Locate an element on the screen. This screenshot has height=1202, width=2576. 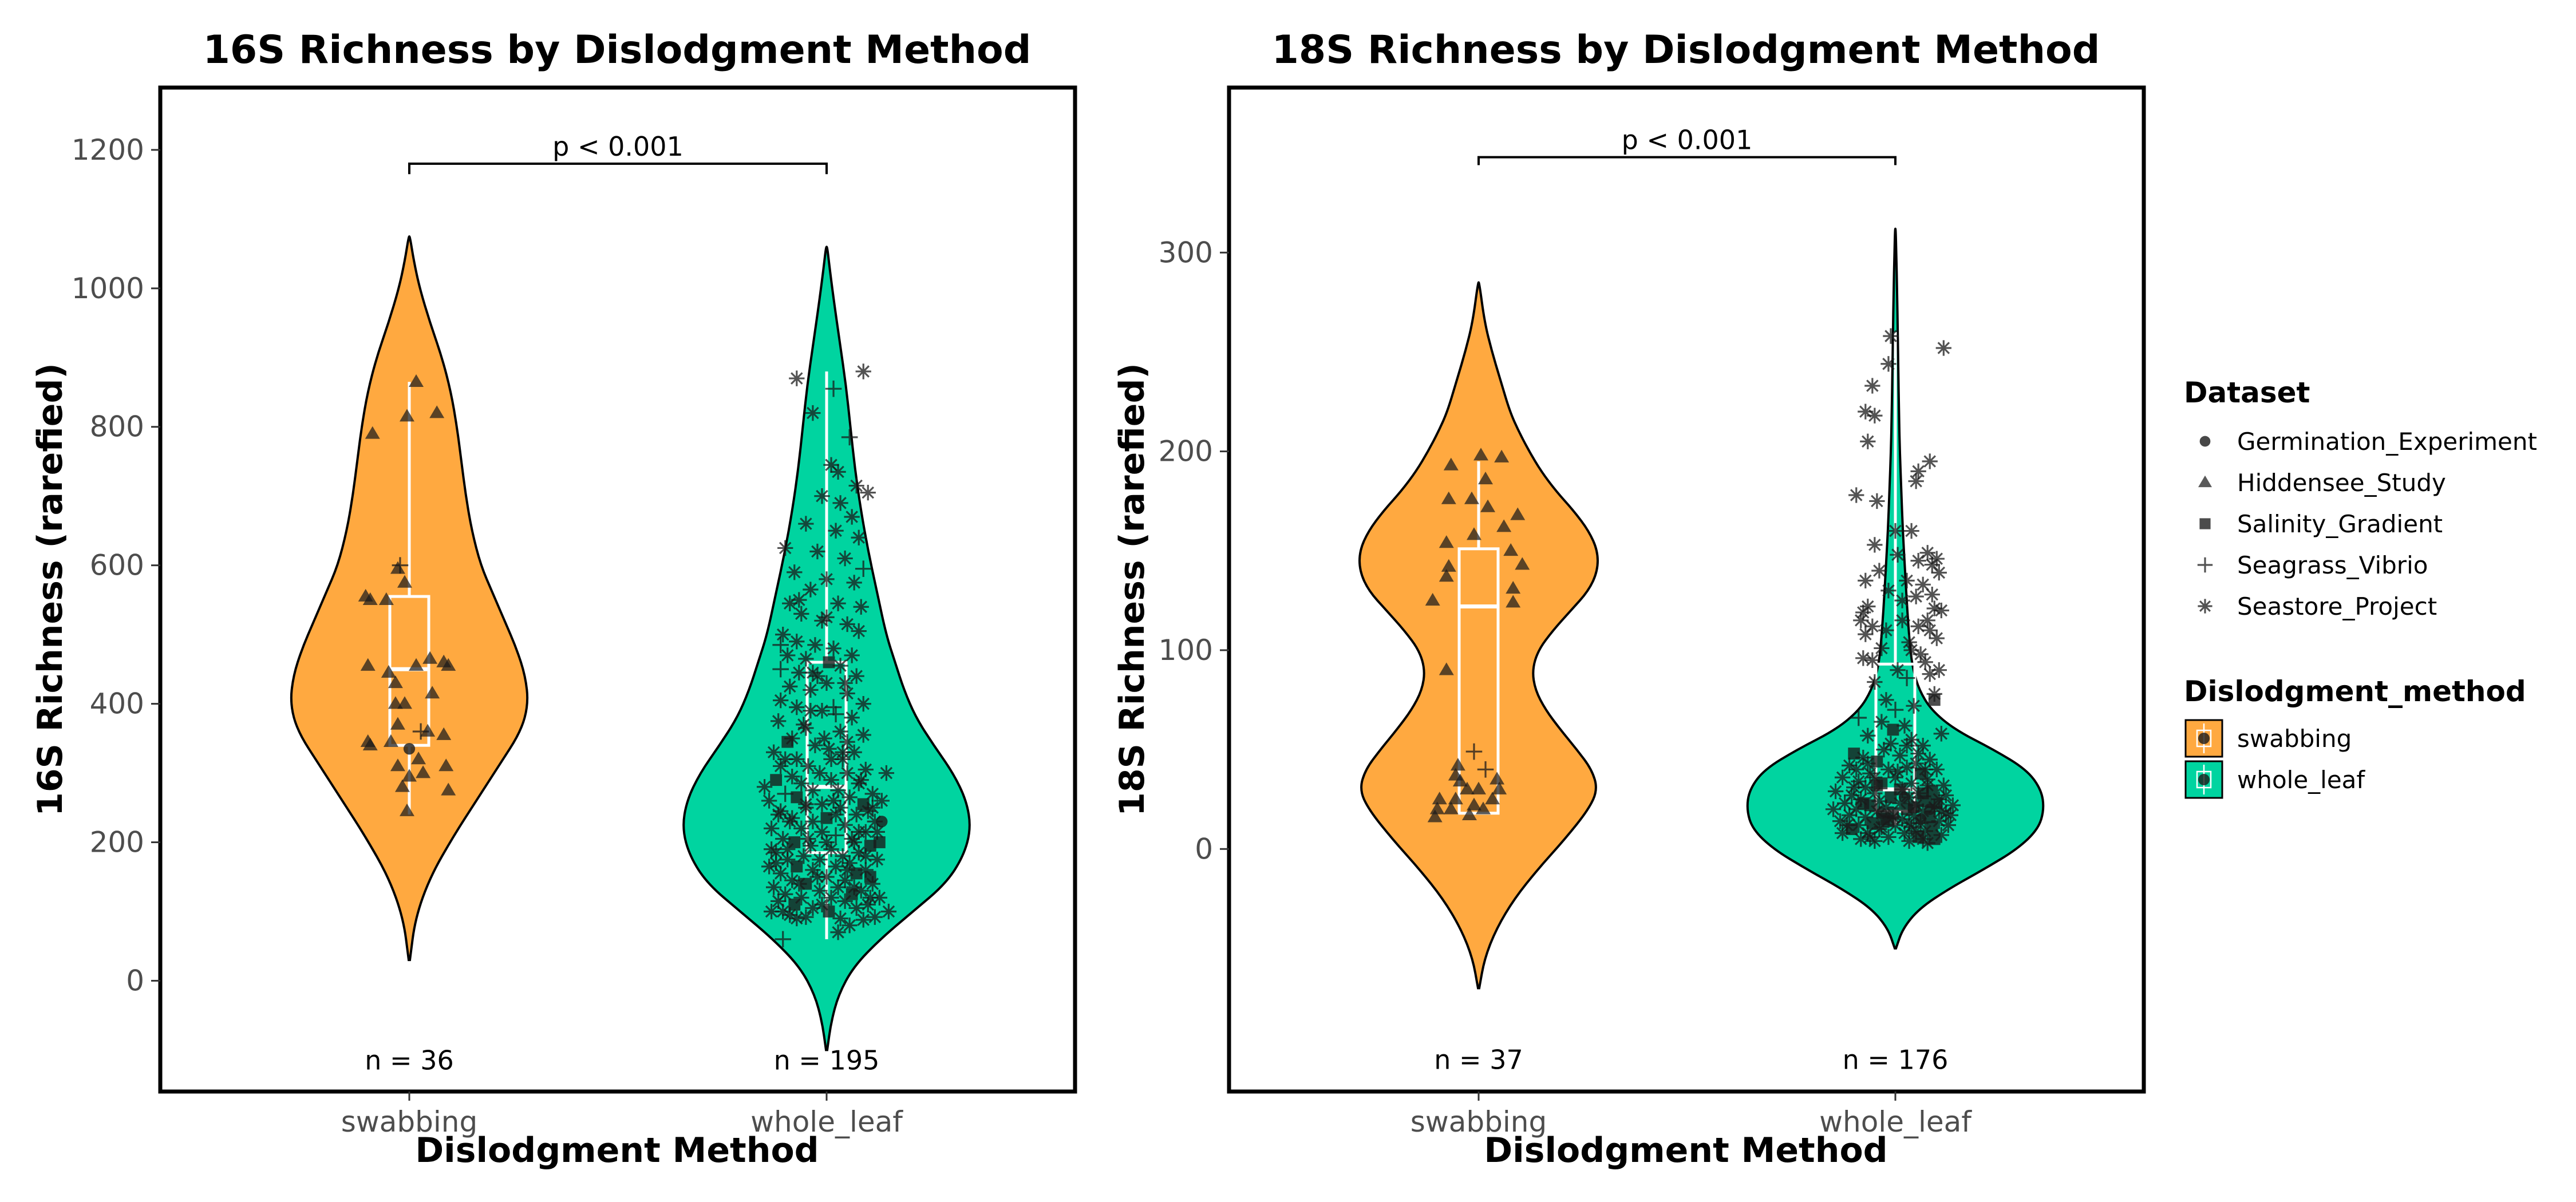
panel-16s-y-axis-label: 16S Richness (rarefied) is located at coordinates (50, 589).